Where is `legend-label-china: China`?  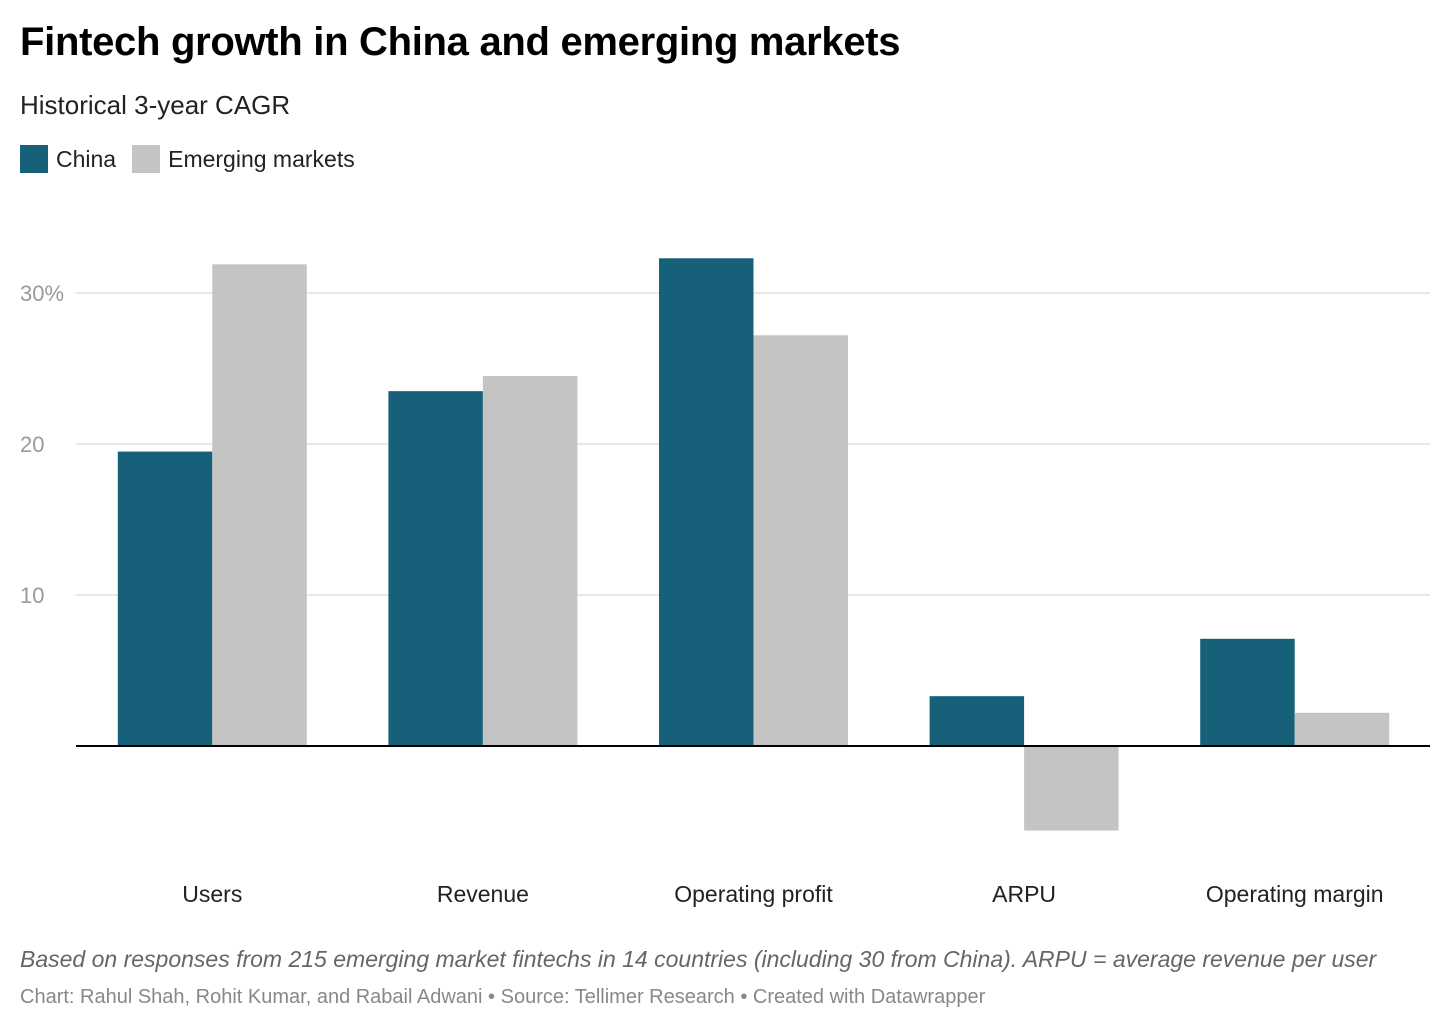
legend-label-china: China is located at coordinates (86, 158).